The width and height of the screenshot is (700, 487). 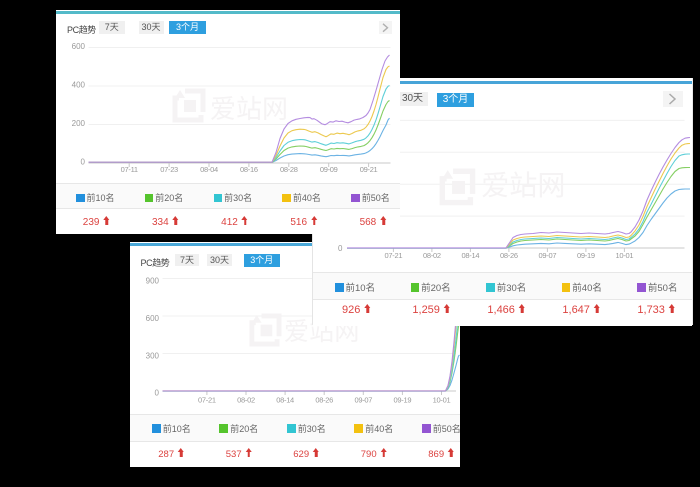 I want to click on svg-text: 08-16, so click(x=249, y=169).